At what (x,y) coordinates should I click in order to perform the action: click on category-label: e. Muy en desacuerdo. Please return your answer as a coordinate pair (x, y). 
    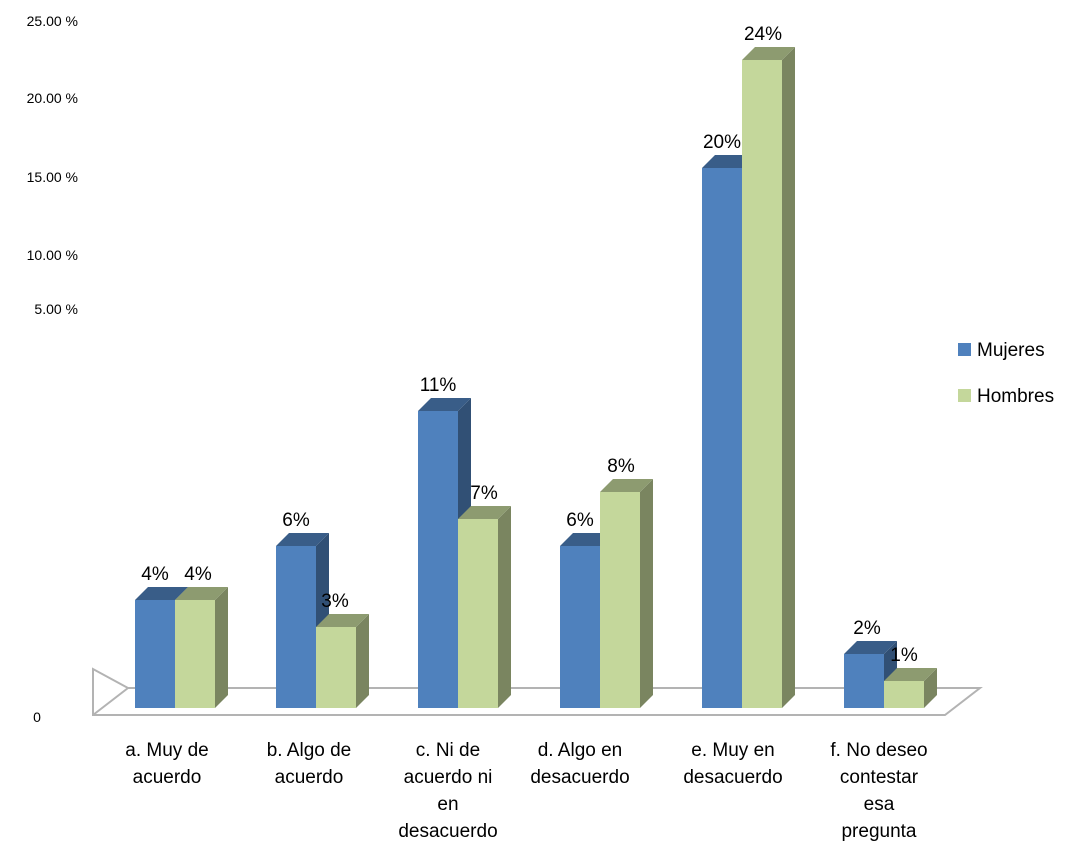
    Looking at the image, I should click on (732, 764).